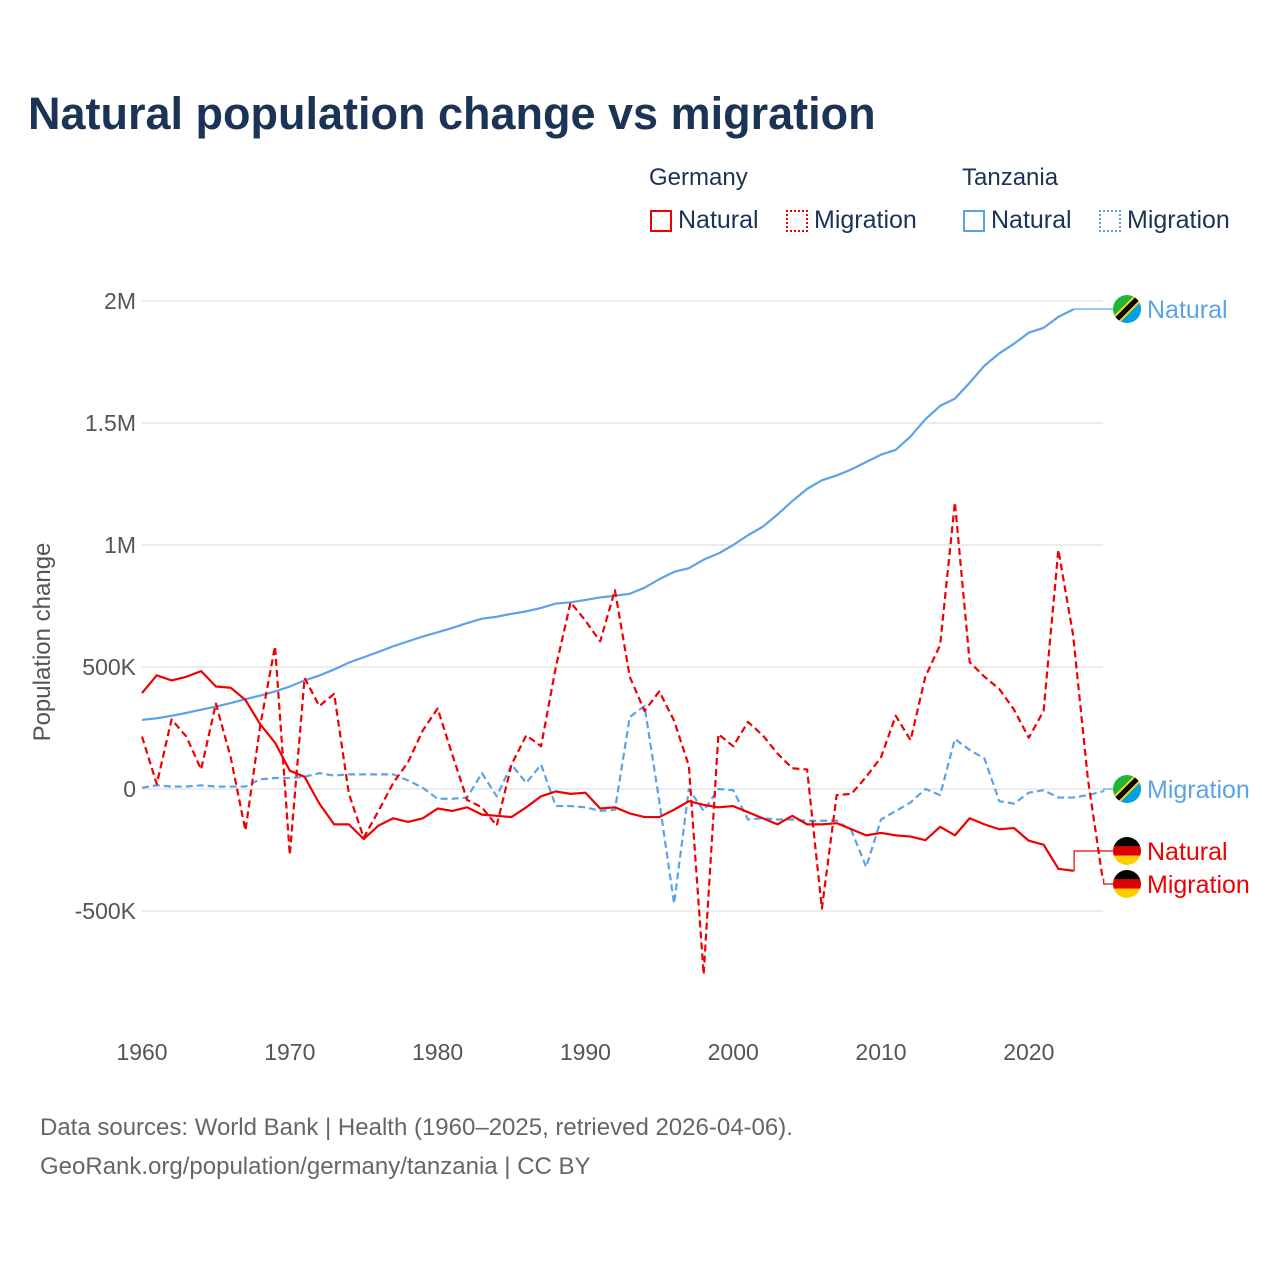  I want to click on x-tick-label: 2020, so click(1028, 1052).